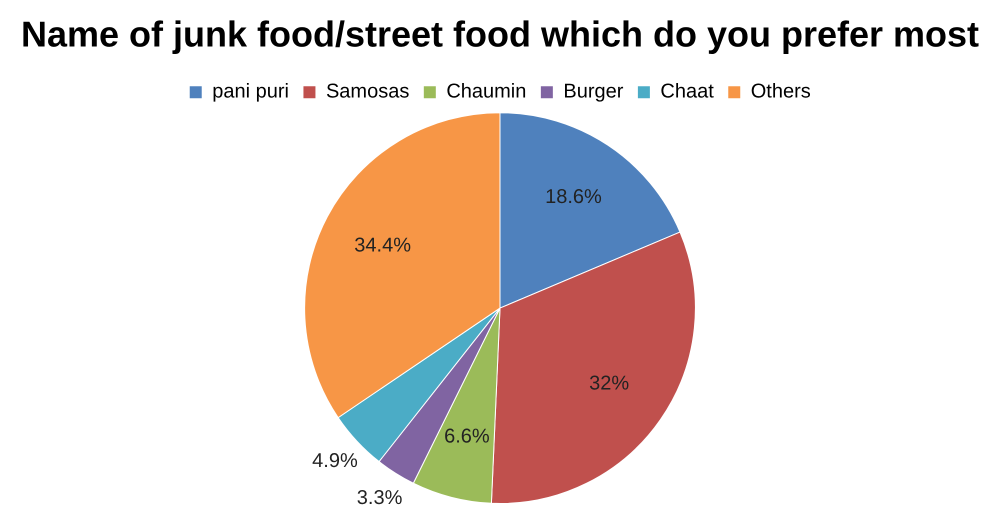  I want to click on data-label: 32%, so click(609, 383).